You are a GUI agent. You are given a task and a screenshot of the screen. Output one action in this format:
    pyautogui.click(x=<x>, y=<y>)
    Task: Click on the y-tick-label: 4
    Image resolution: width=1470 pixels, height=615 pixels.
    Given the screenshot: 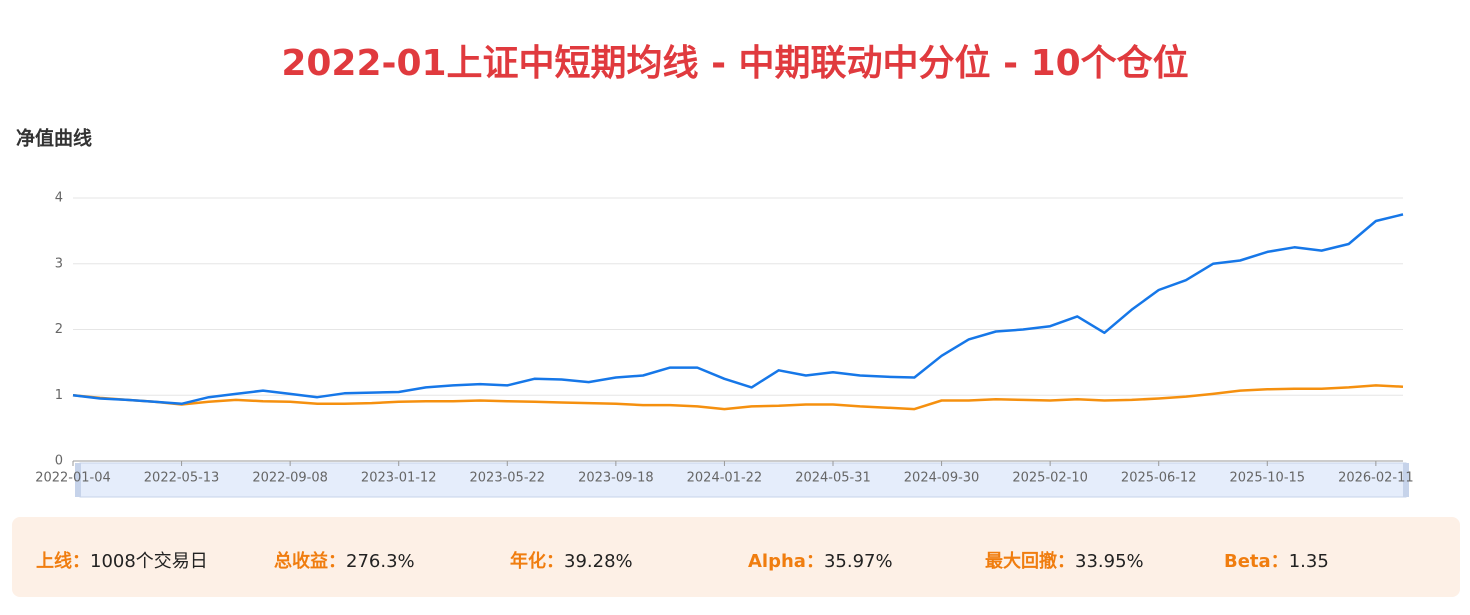 What is the action you would take?
    pyautogui.click(x=59, y=198)
    